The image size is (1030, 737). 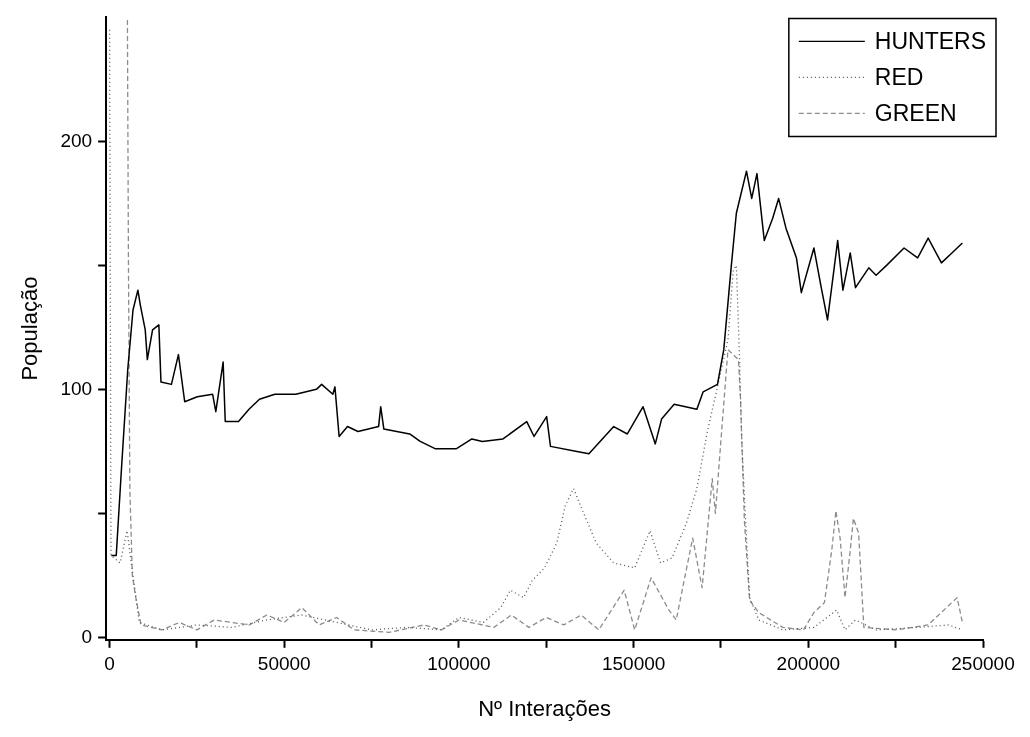 What do you see at coordinates (459, 664) in the screenshot?
I see `x-tick-label: 100000` at bounding box center [459, 664].